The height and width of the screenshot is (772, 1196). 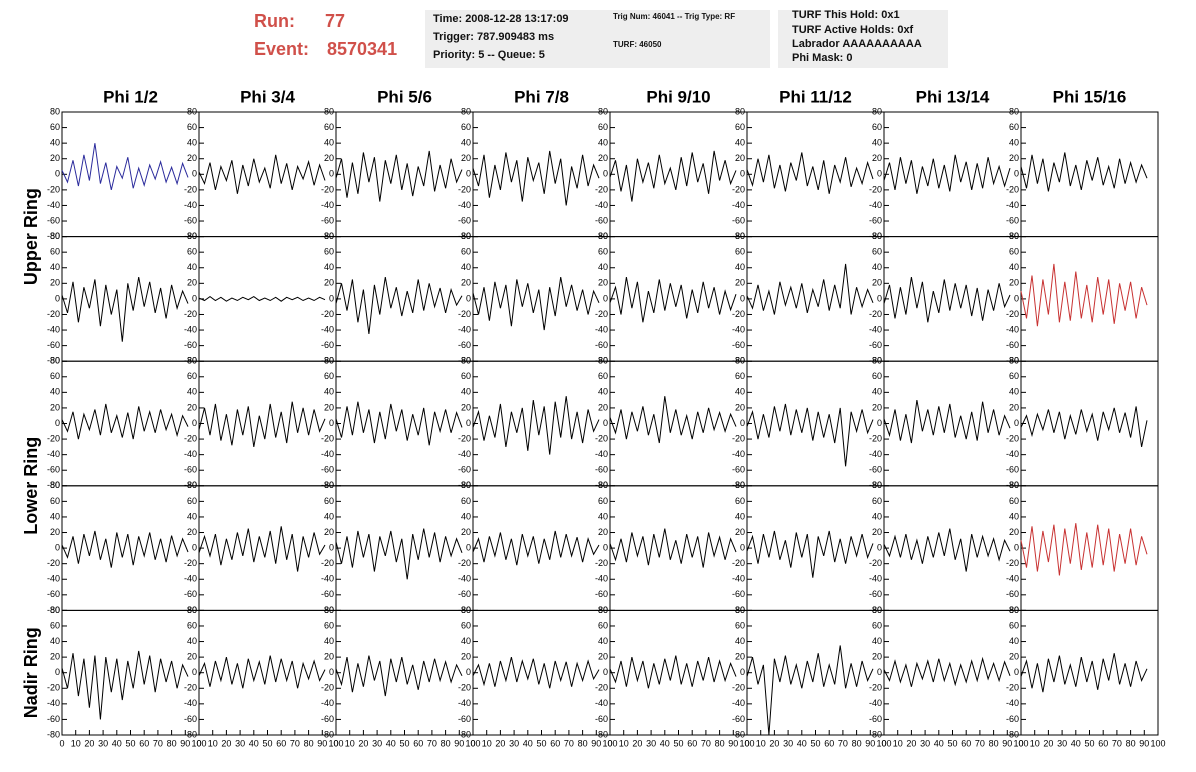 What do you see at coordinates (514, 743) in the screenshot?
I see `x-tick-label: 30` at bounding box center [514, 743].